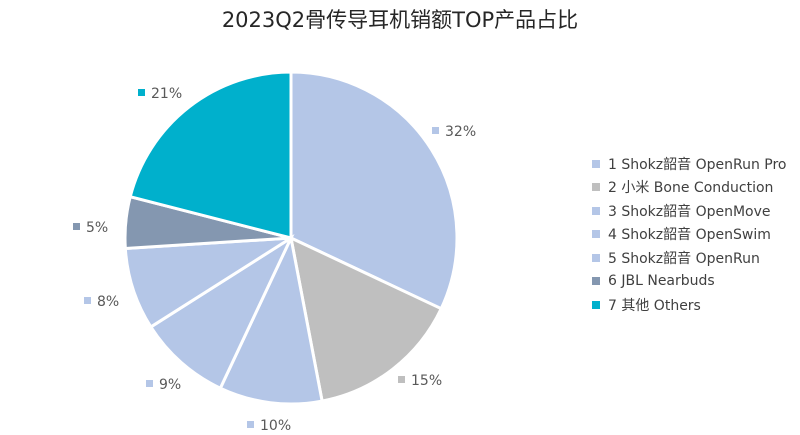  What do you see at coordinates (166, 94) in the screenshot?
I see `data-label: 21%` at bounding box center [166, 94].